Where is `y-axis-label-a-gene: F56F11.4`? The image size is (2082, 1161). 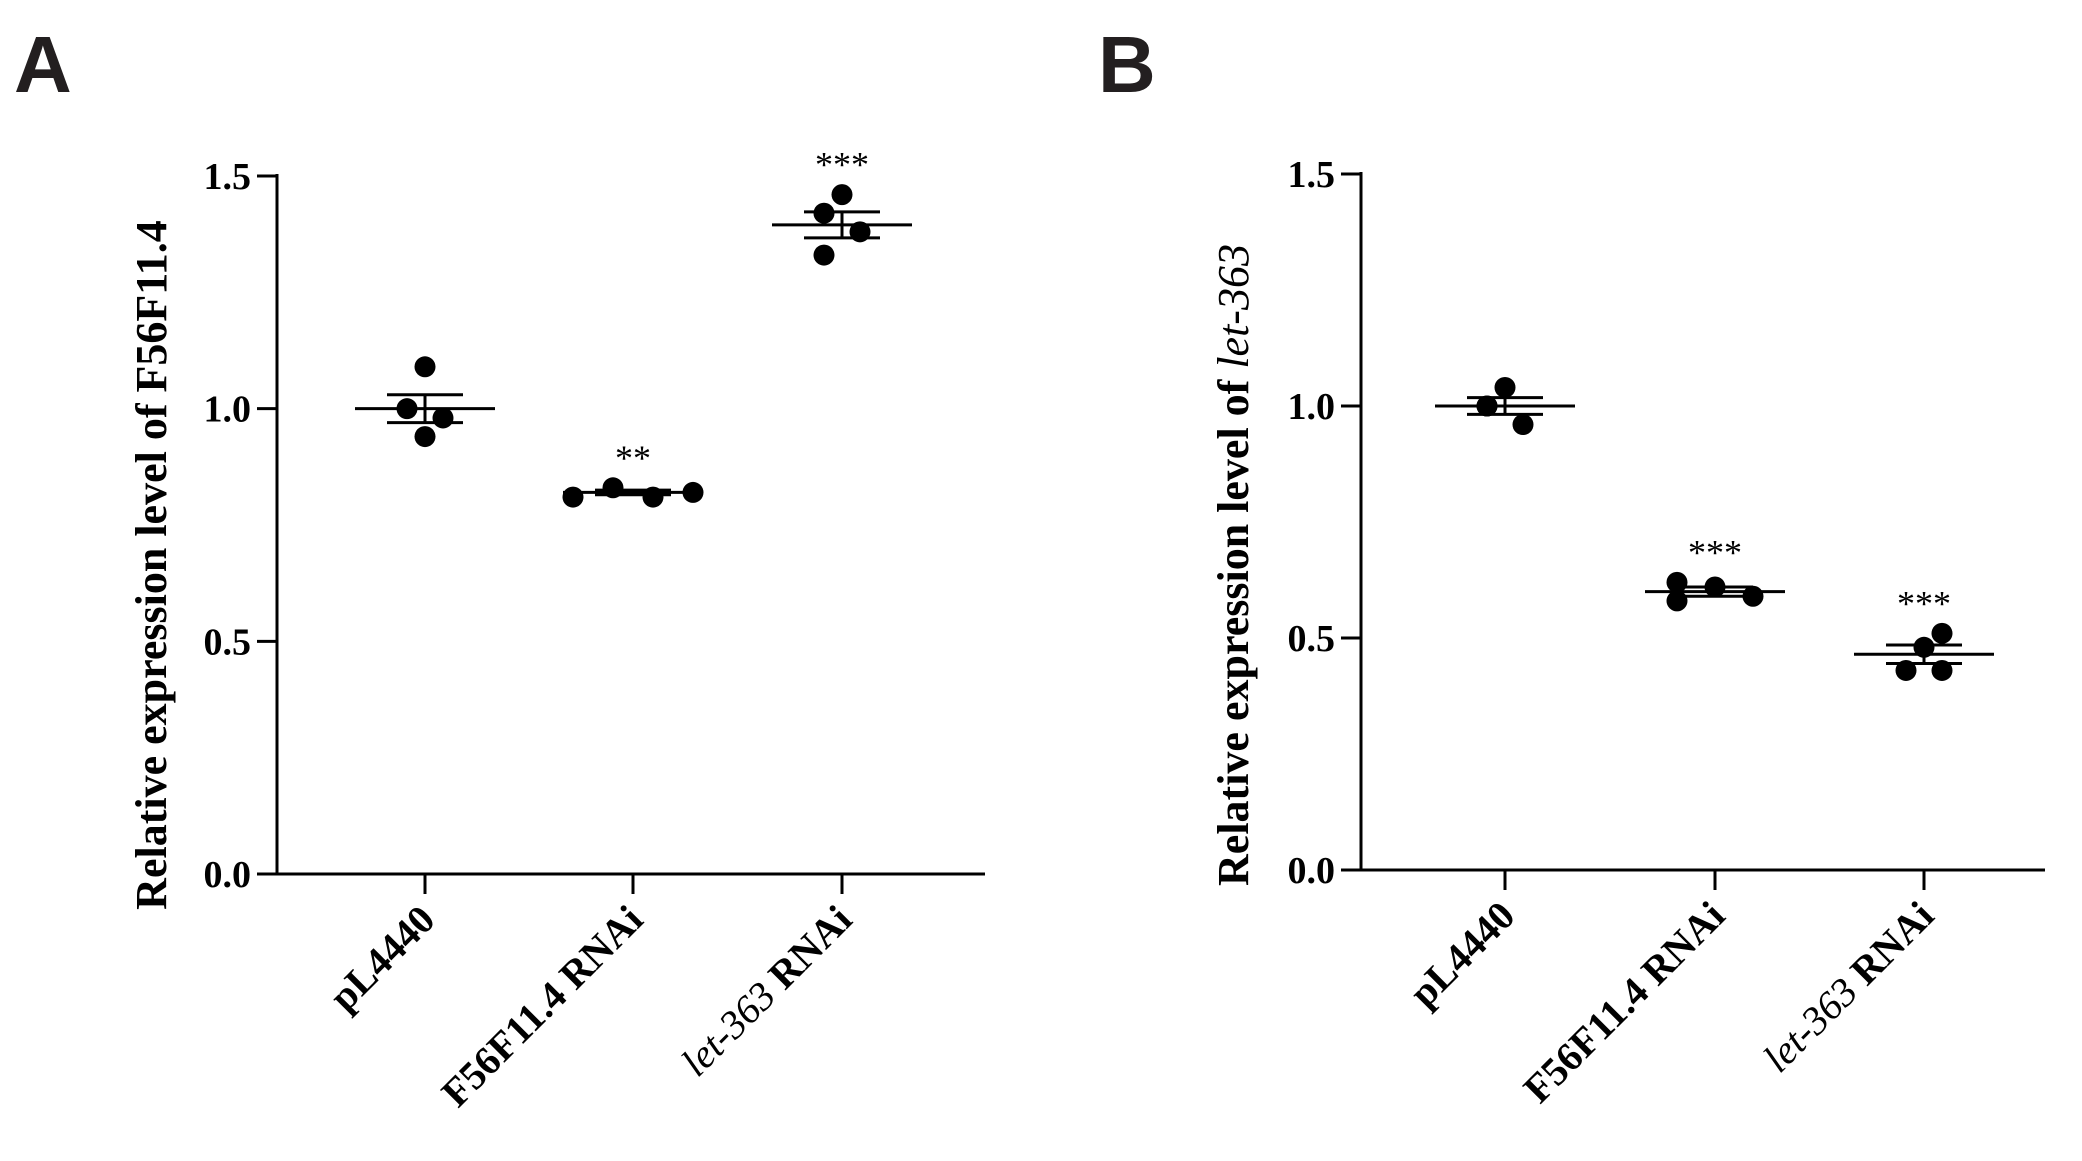 y-axis-label-a-gene: F56F11.4 is located at coordinates (151, 306).